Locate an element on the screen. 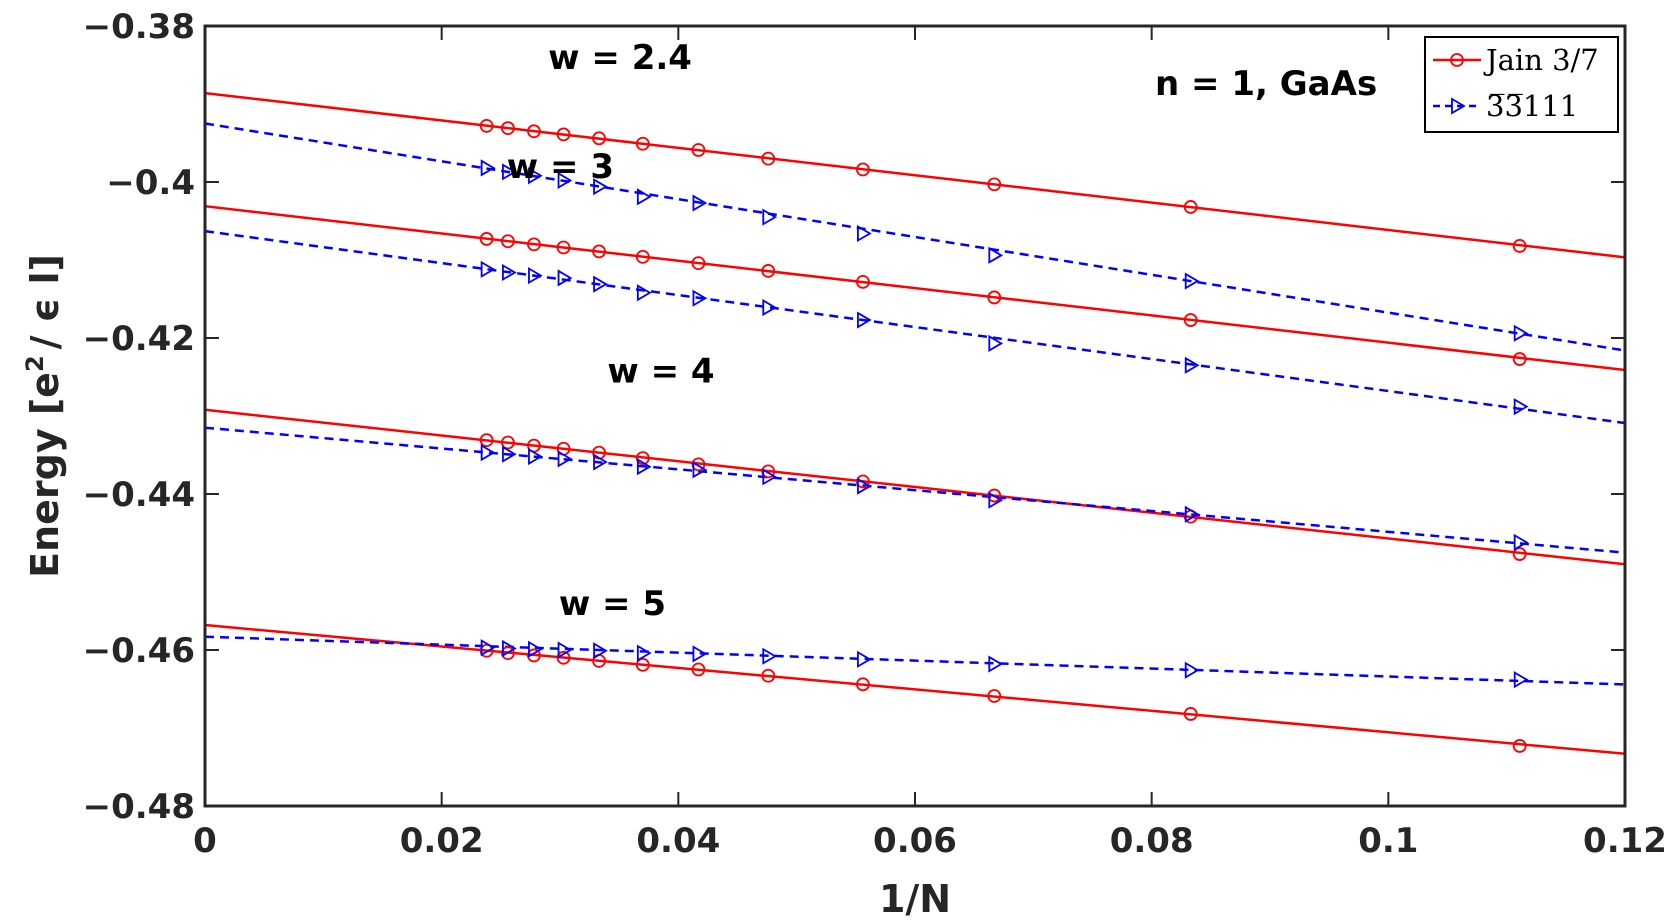 Image resolution: width=1672 pixels, height=924 pixels. x-tick-labels: 0 0.02 0.04 0.06 0.08 0.1 0.12 is located at coordinates (930, 841).